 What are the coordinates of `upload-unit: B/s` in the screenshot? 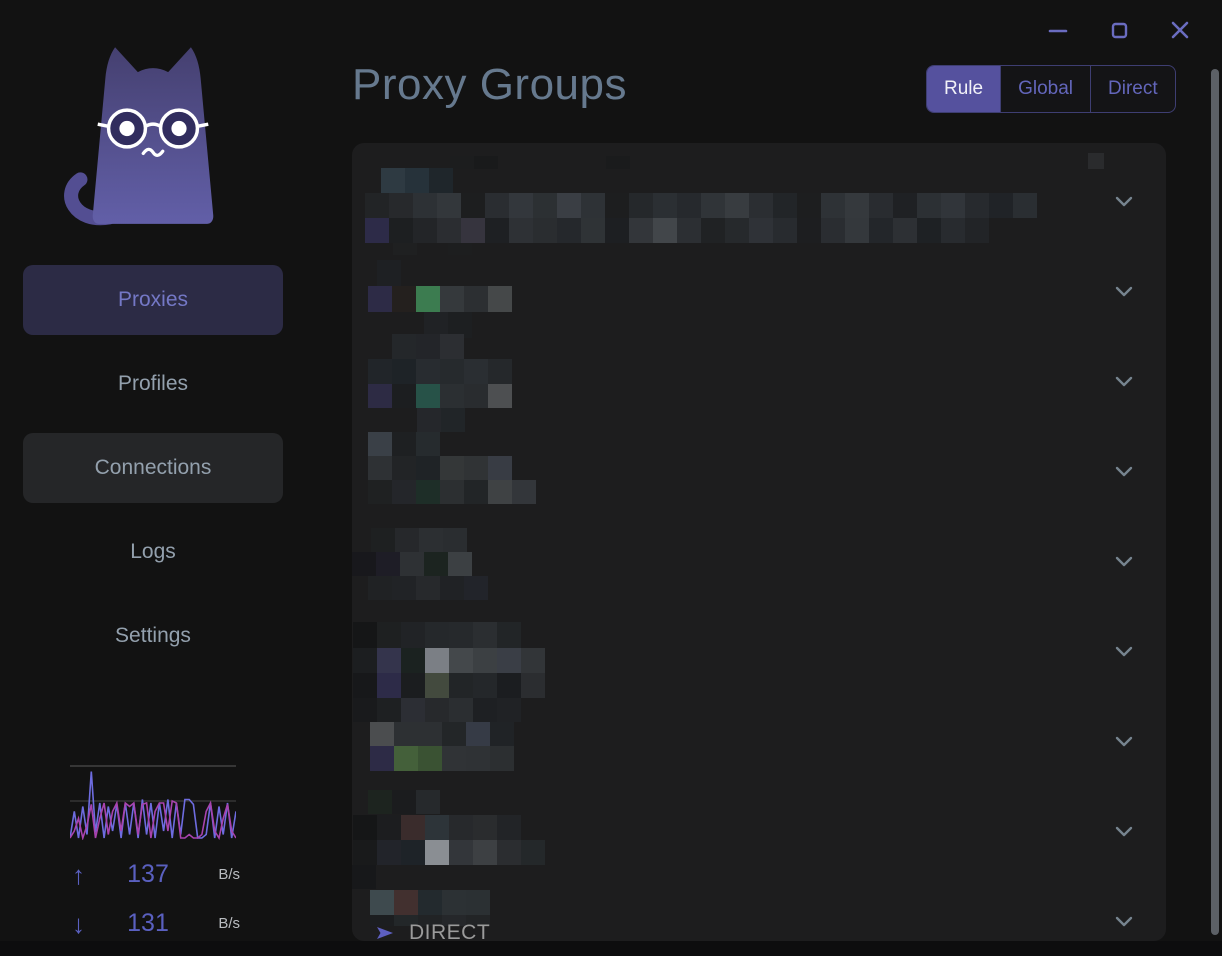 It's located at (229, 874).